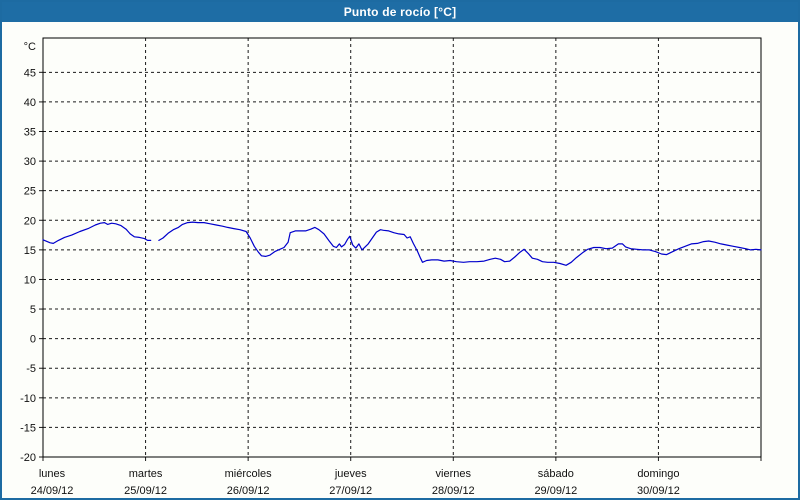 The width and height of the screenshot is (800, 500). What do you see at coordinates (555, 491) in the screenshot?
I see `x-date-label: 29/09/12` at bounding box center [555, 491].